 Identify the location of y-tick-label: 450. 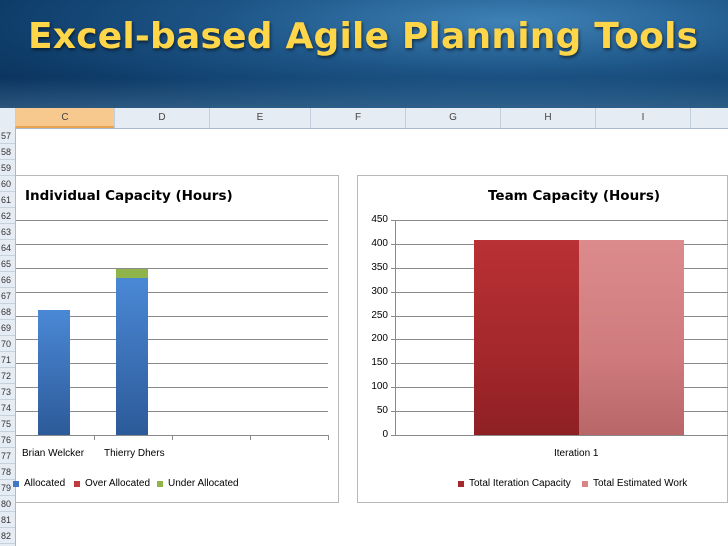
(379, 219).